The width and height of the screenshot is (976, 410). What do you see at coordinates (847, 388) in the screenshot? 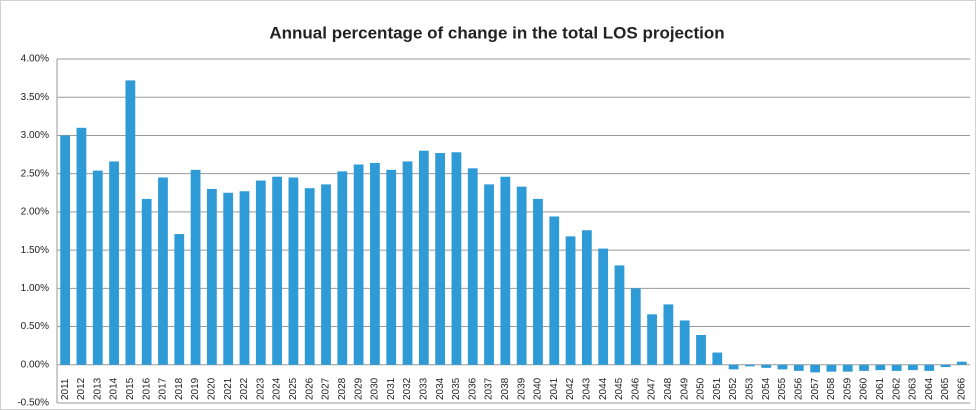
I see `x-tick-label: 2059` at bounding box center [847, 388].